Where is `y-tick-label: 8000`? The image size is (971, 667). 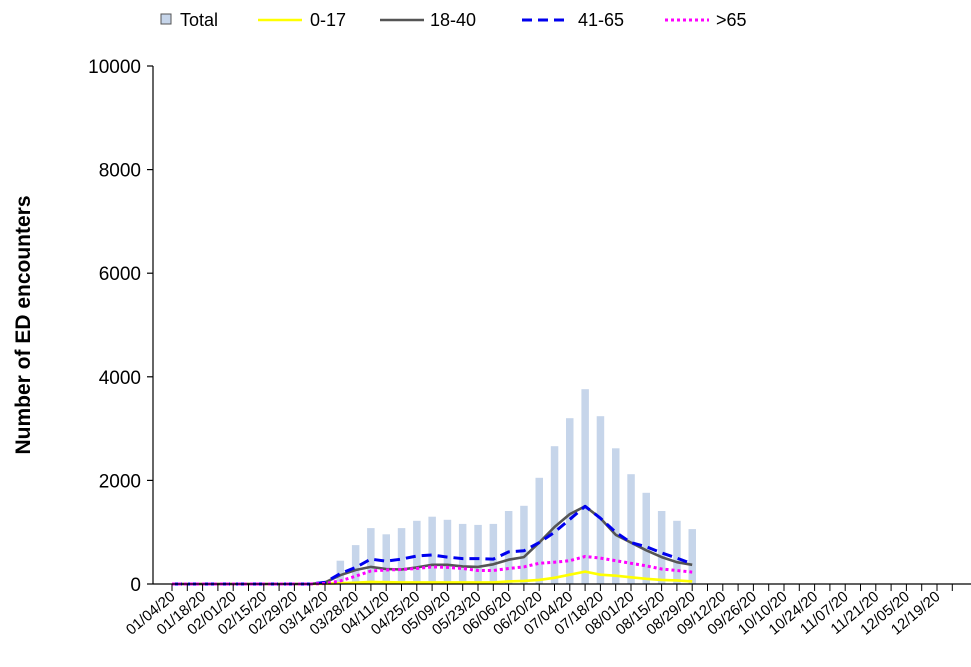 y-tick-label: 8000 is located at coordinates (120, 171).